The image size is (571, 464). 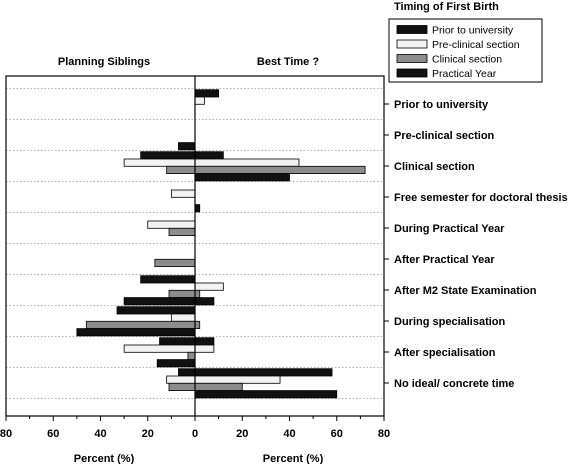 What do you see at coordinates (444, 136) in the screenshot?
I see `category-label: Pre-clinical section` at bounding box center [444, 136].